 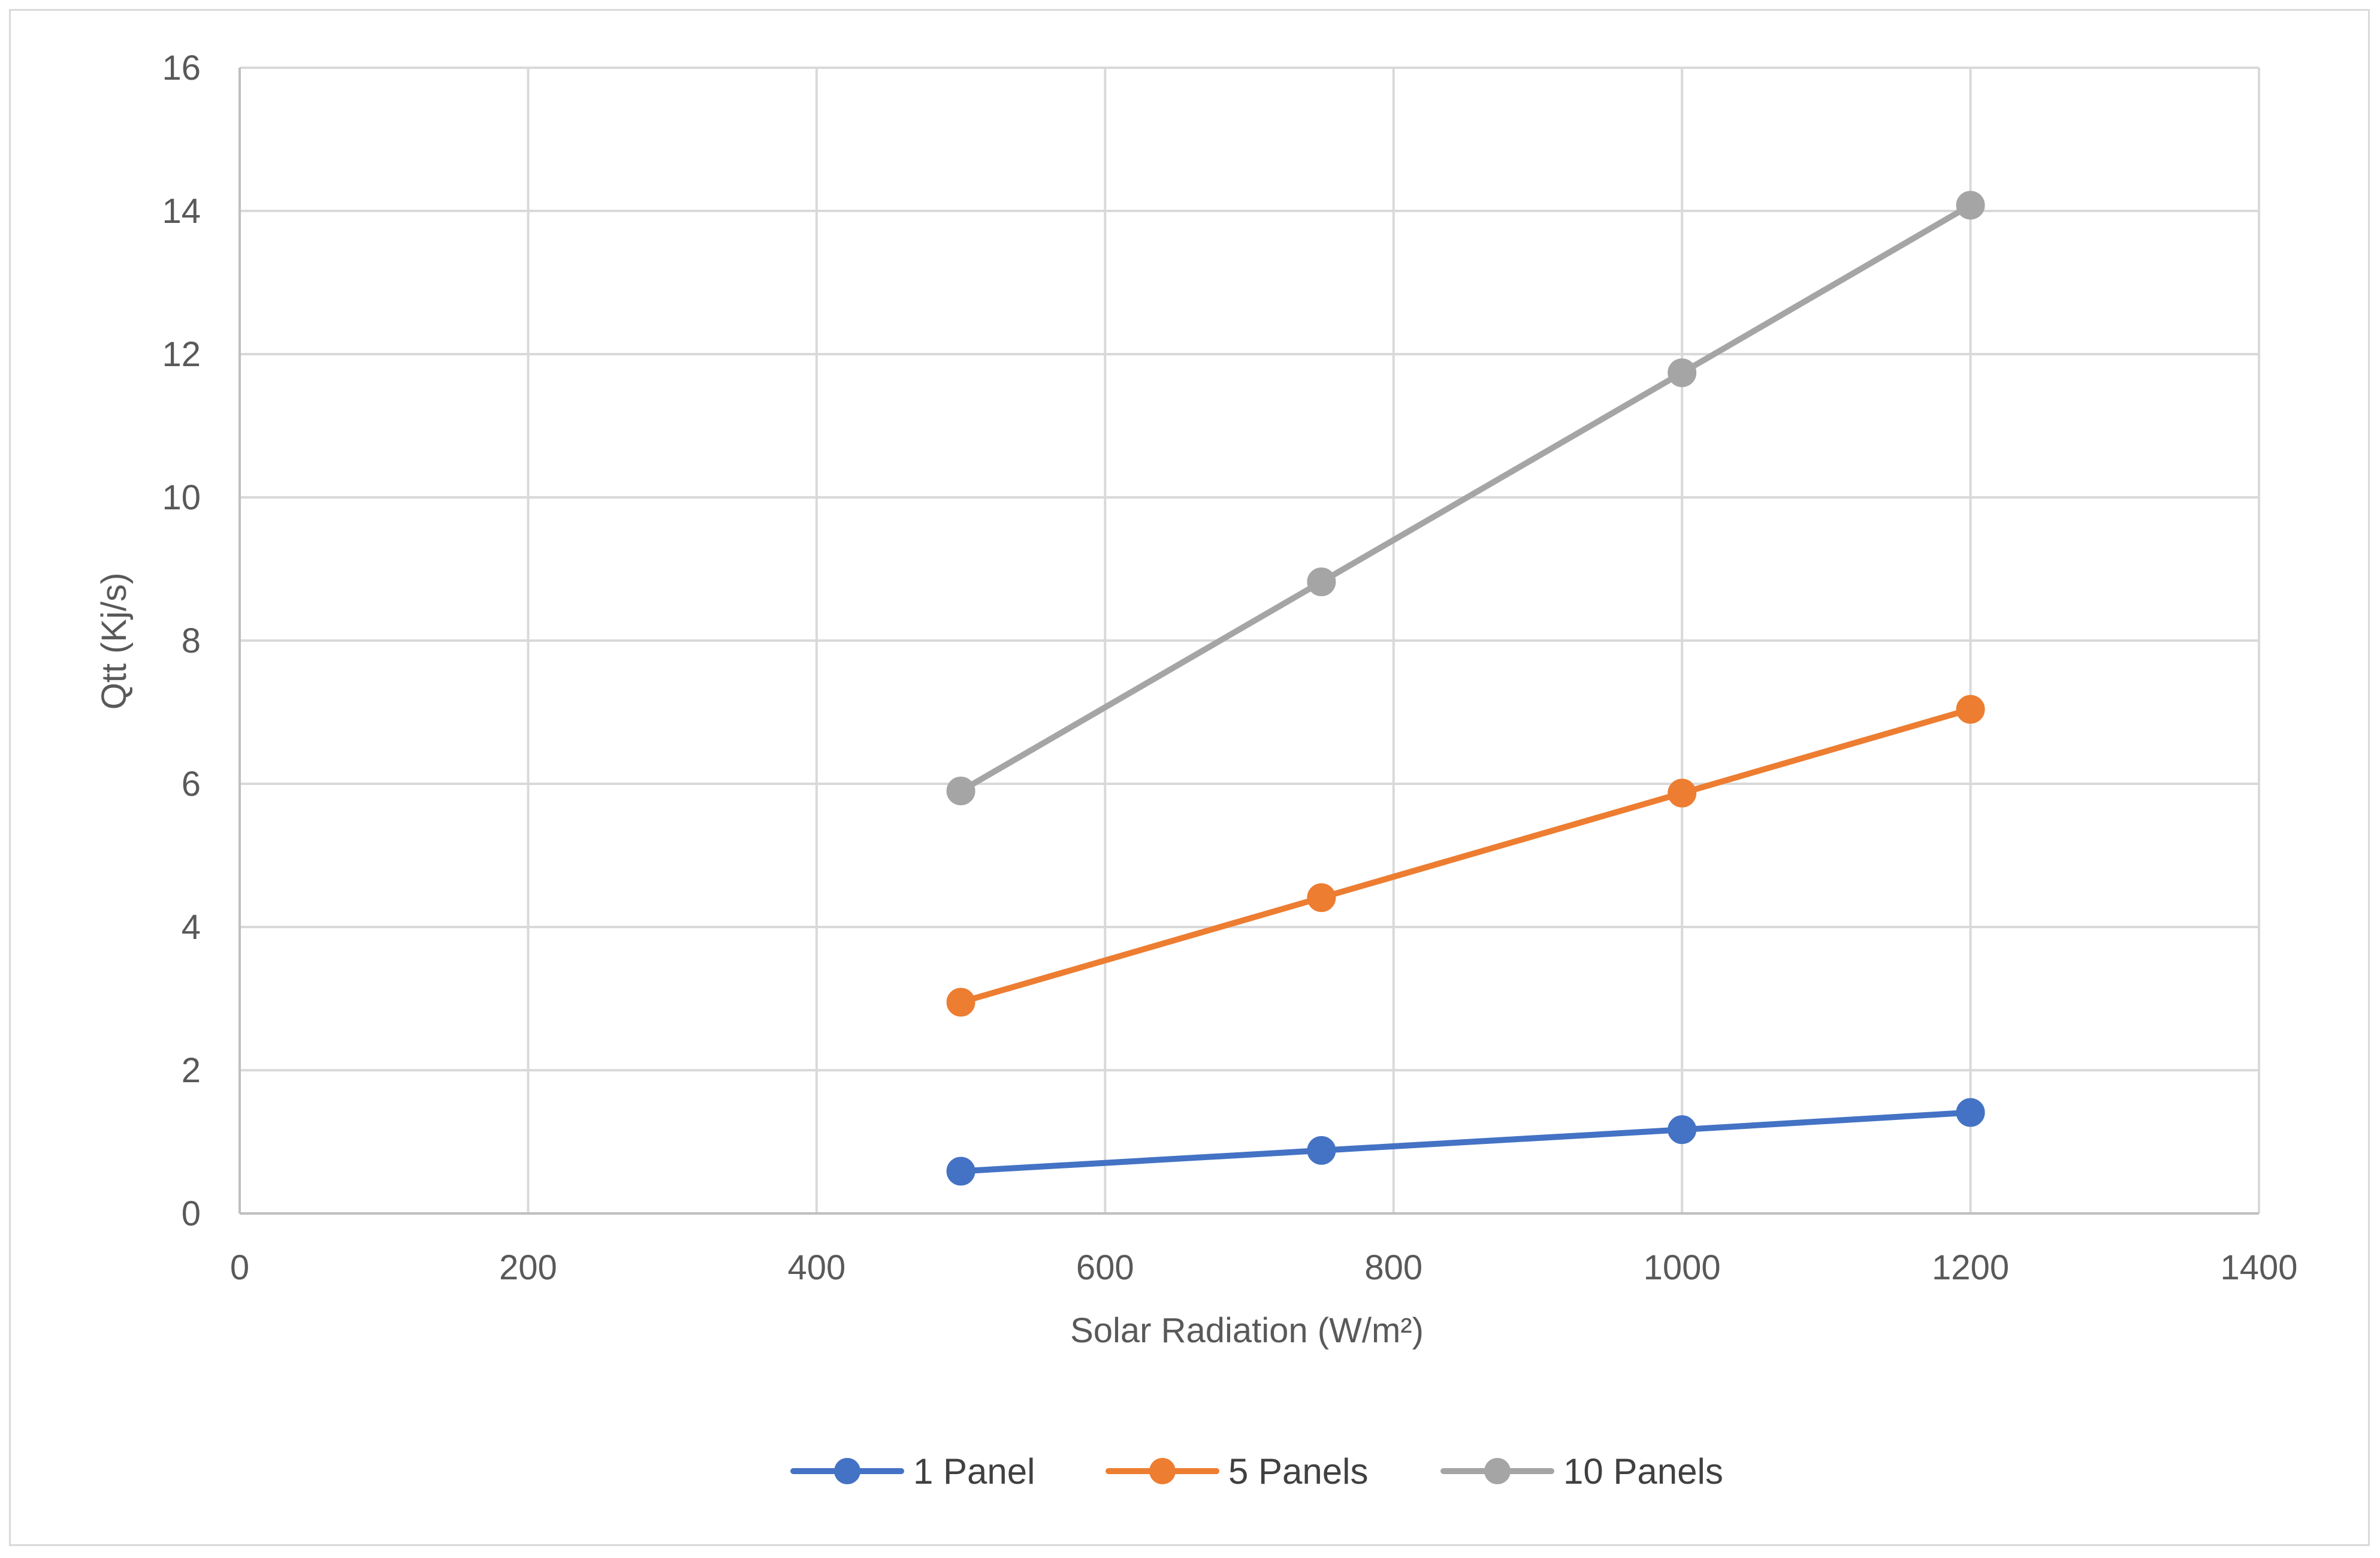 I want to click on y-tick-label: 14, so click(x=182, y=212).